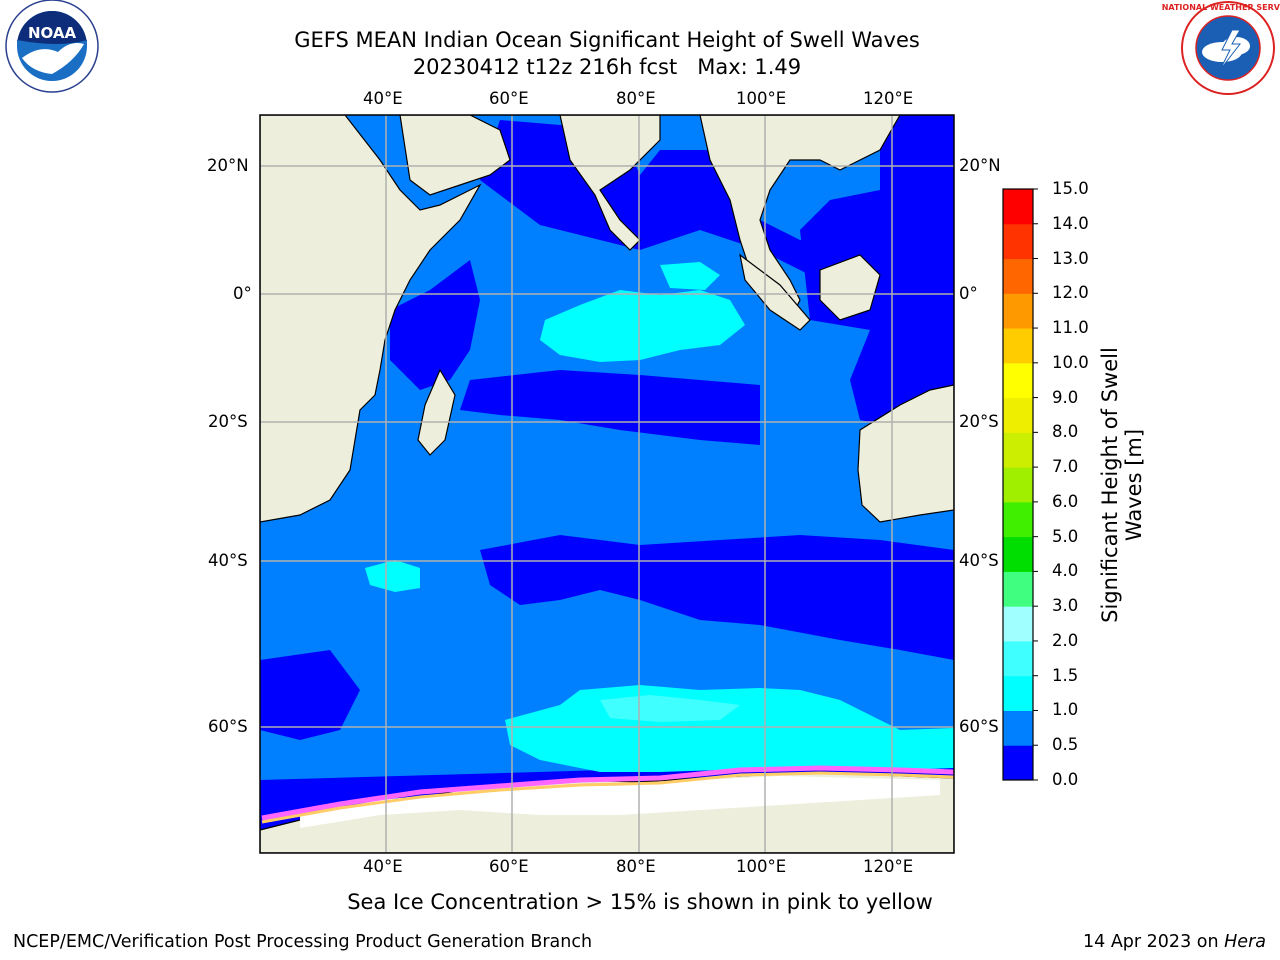  I want to click on lon-tick-top-100e: 100°E, so click(761, 98).